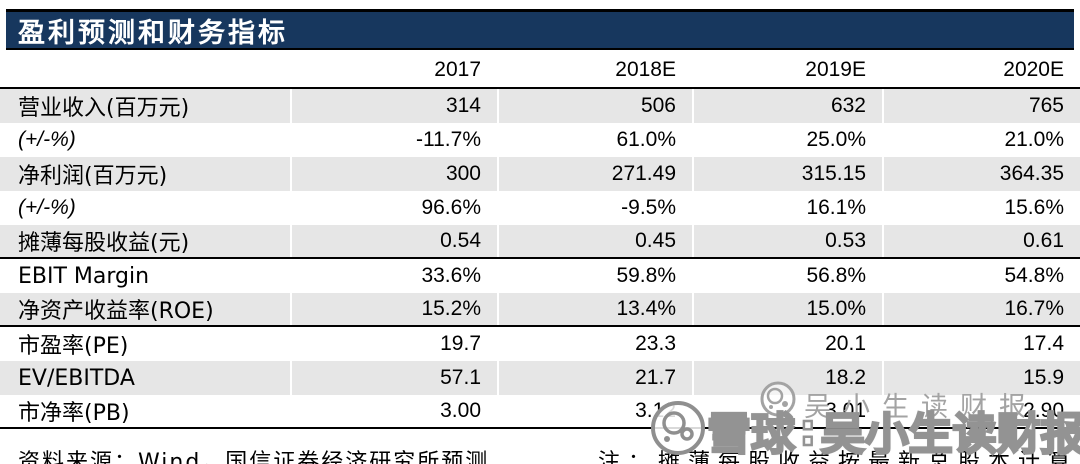  What do you see at coordinates (787, 309) in the screenshot?
I see `cell-value: 15.0%` at bounding box center [787, 309].